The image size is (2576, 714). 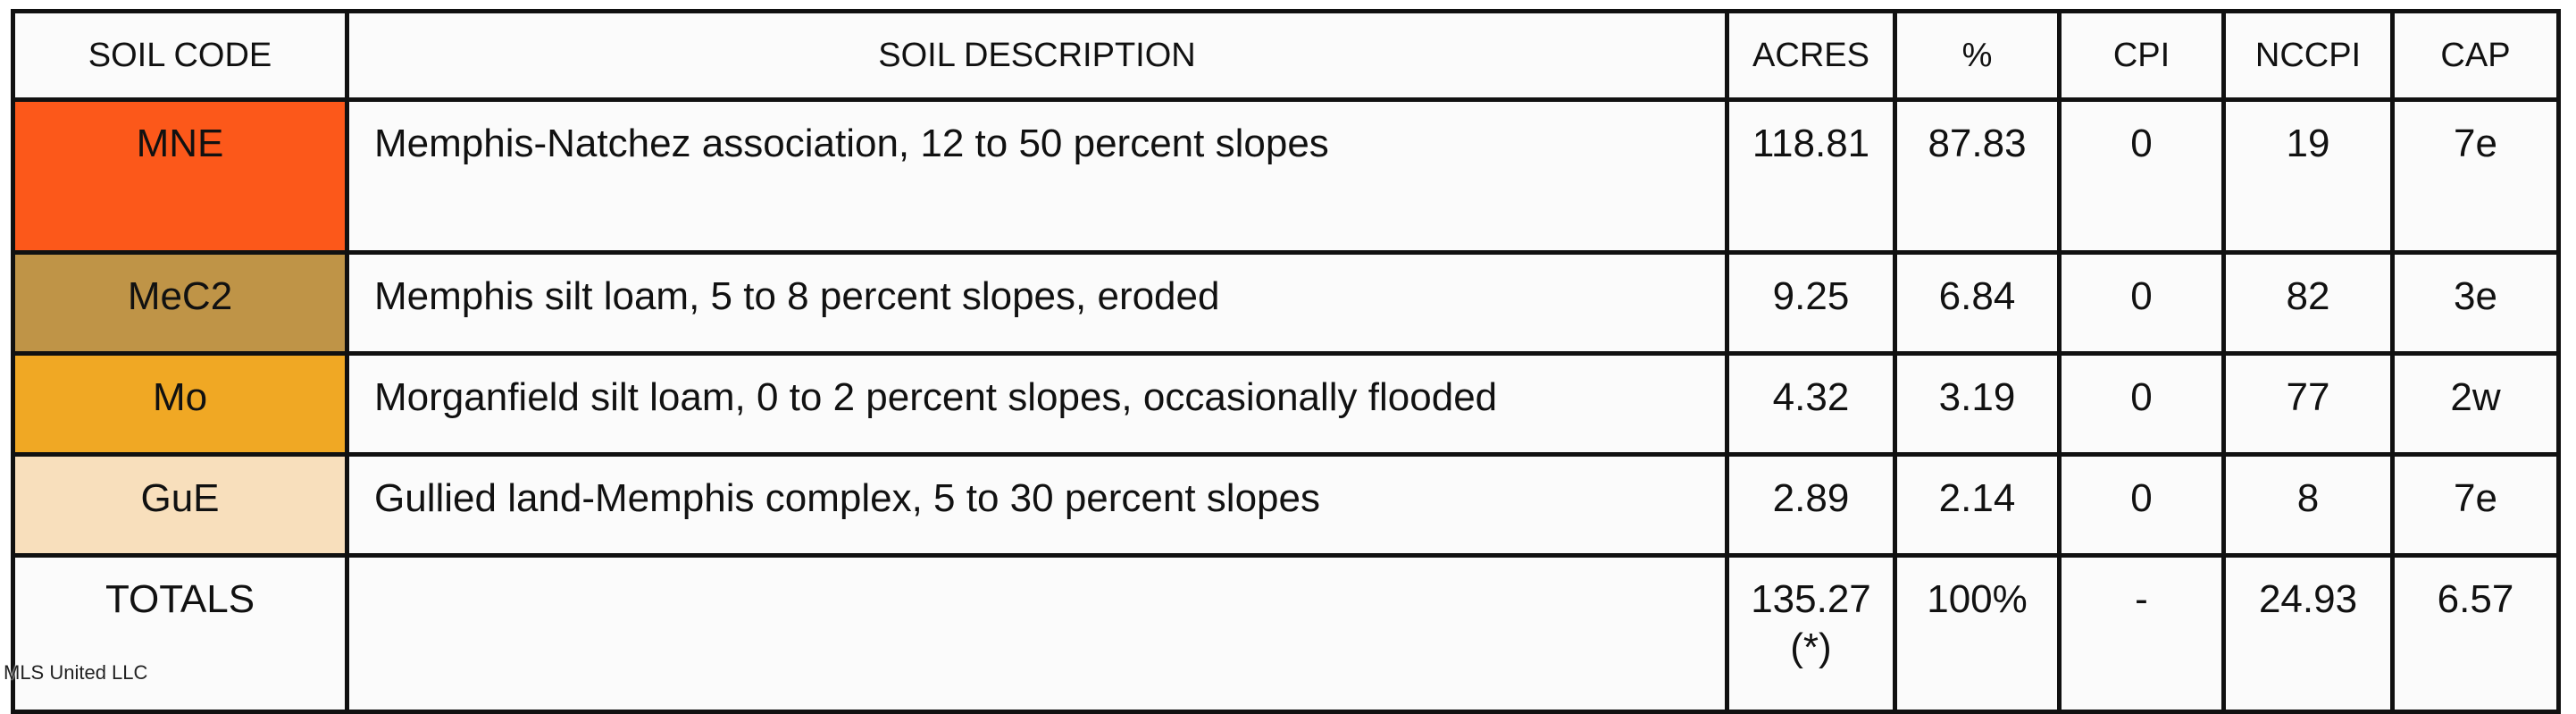 I want to click on totals-acres: 135.27(*), so click(x=1811, y=633).